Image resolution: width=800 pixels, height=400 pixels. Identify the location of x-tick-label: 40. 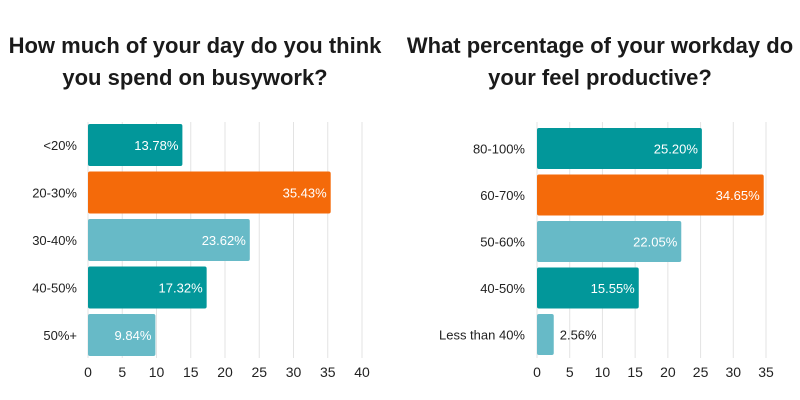
(362, 372).